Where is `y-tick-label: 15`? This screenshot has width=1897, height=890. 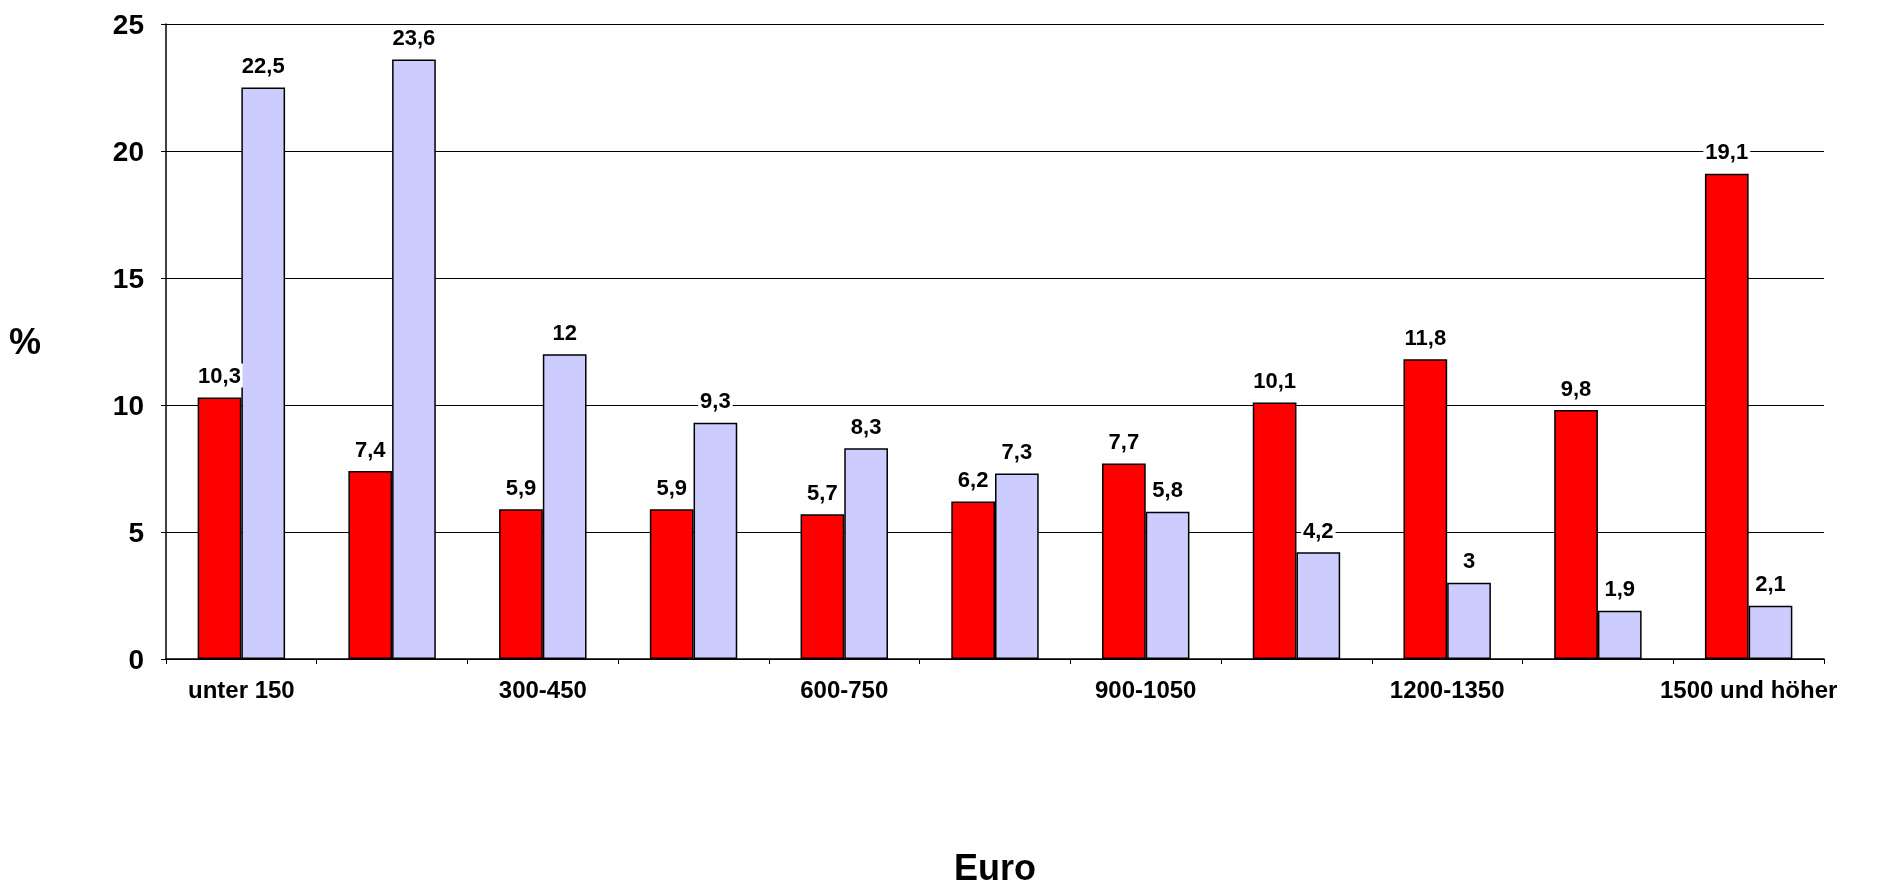 y-tick-label: 15 is located at coordinates (128, 278).